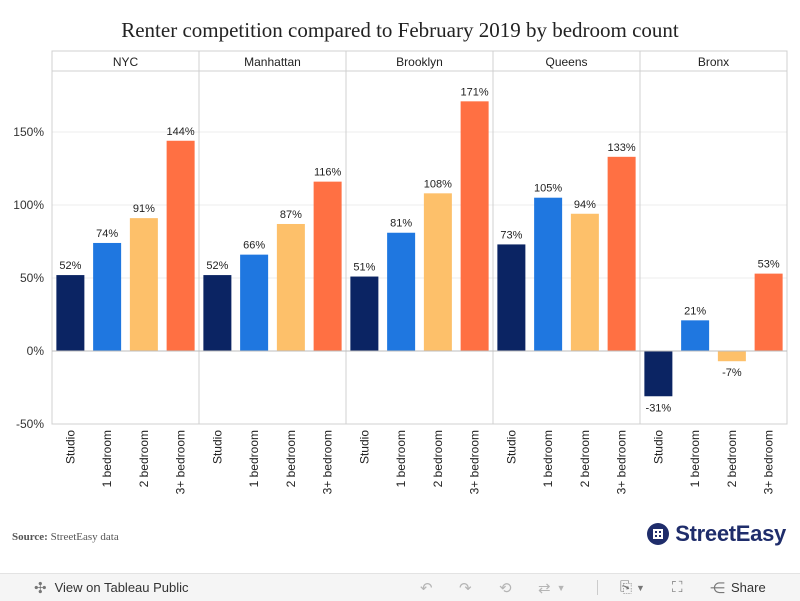 This screenshot has width=800, height=601. I want to click on fullscreen-icon: ⛶, so click(677, 587).